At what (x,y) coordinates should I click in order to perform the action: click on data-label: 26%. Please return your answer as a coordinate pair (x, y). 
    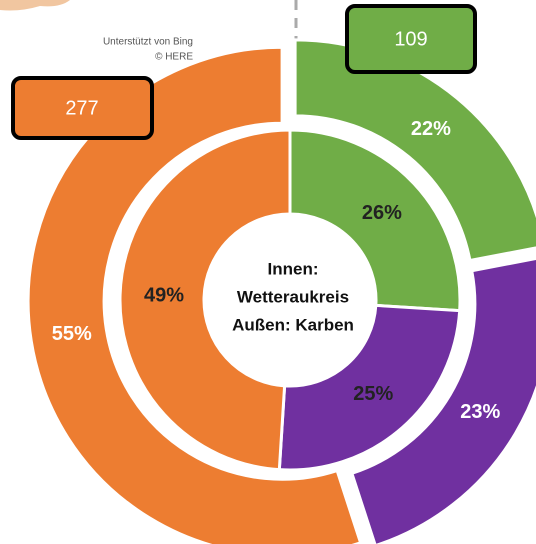
    Looking at the image, I should click on (382, 213).